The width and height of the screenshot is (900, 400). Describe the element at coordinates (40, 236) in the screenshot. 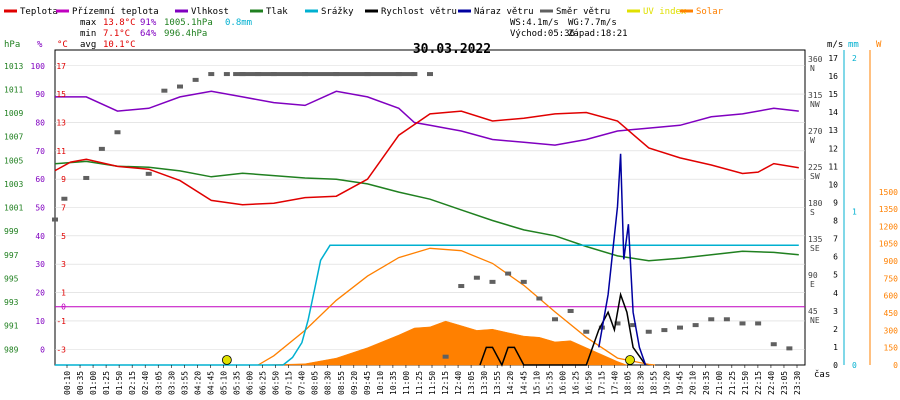

I see `pct-tick-label: 40` at that location.